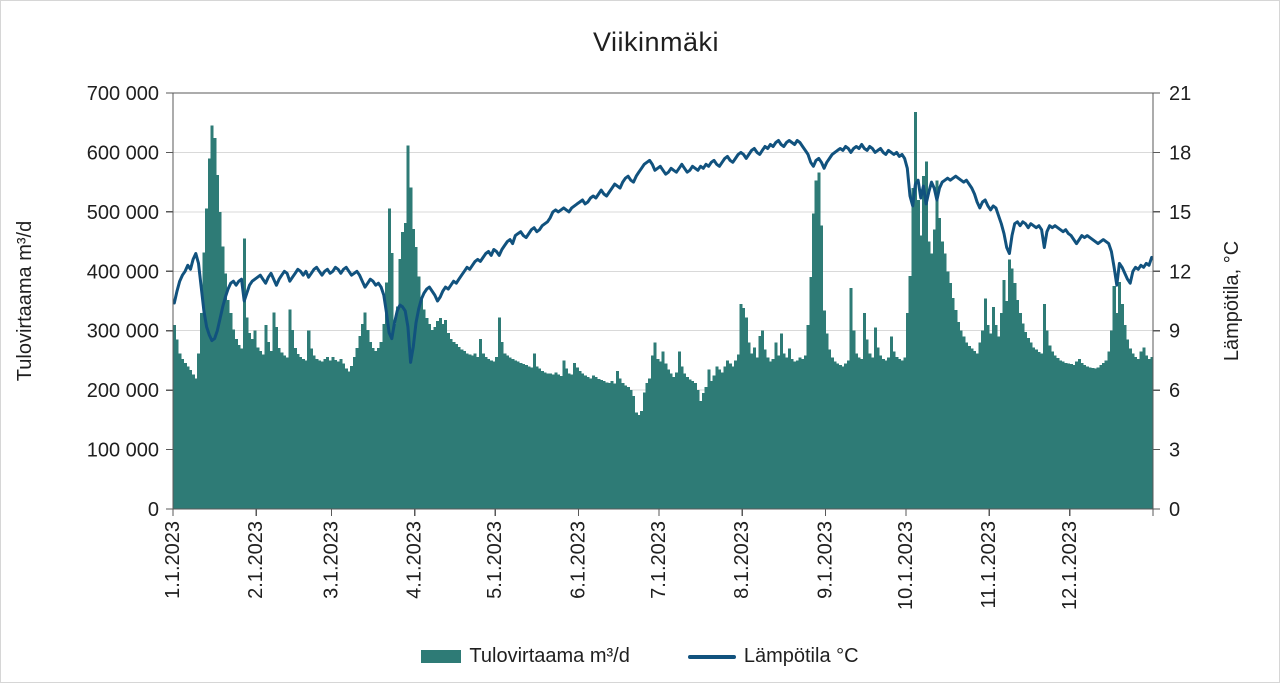 This screenshot has width=1280, height=683. Describe the element at coordinates (1174, 391) in the screenshot. I see `right-axis-tick-label: 6` at that location.